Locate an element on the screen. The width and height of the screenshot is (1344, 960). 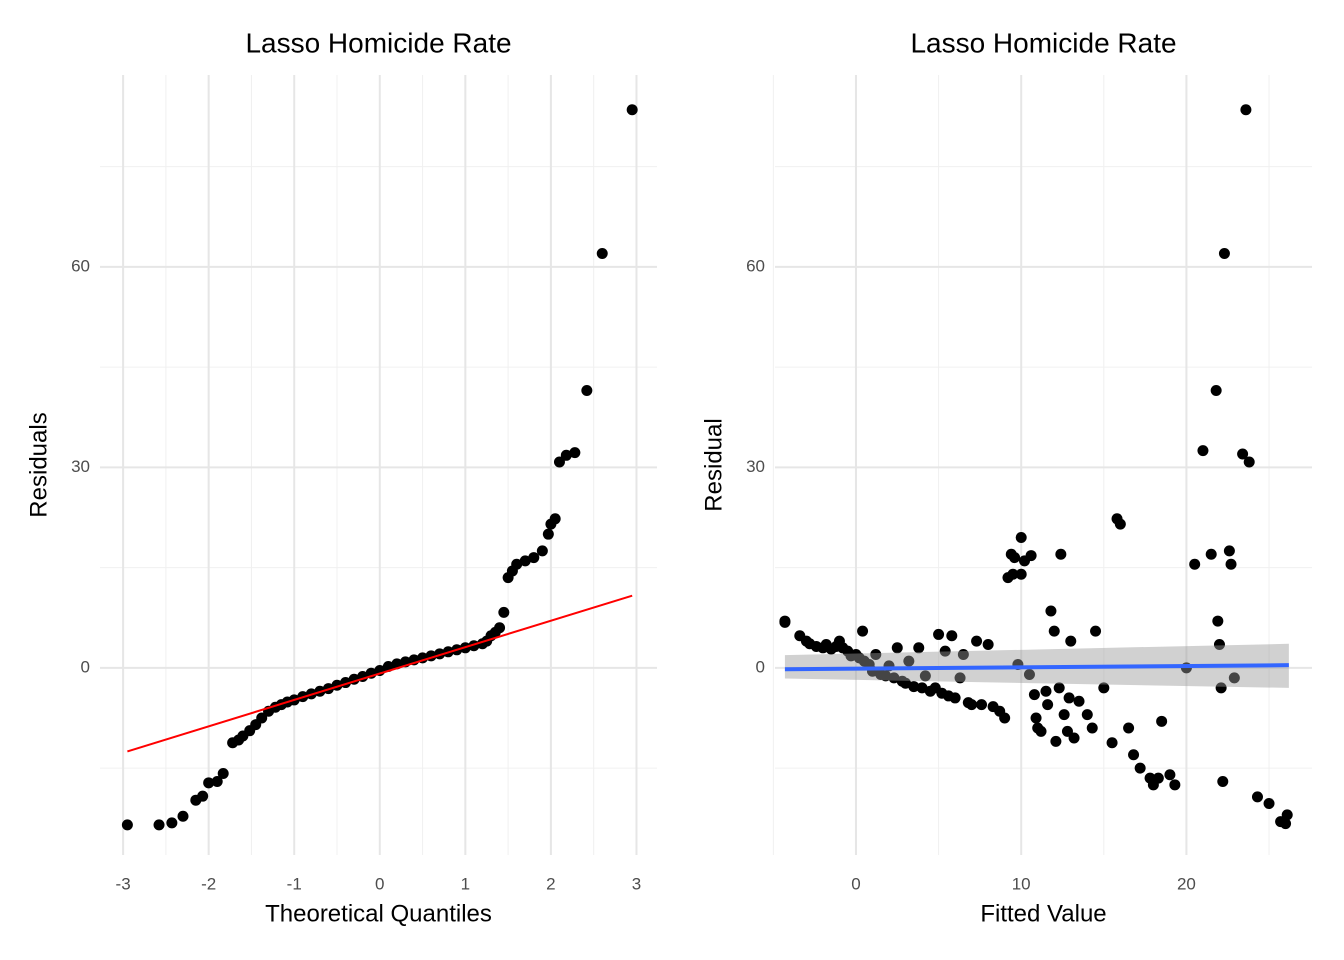
y-tick-label: 0 is located at coordinates (85, 666).